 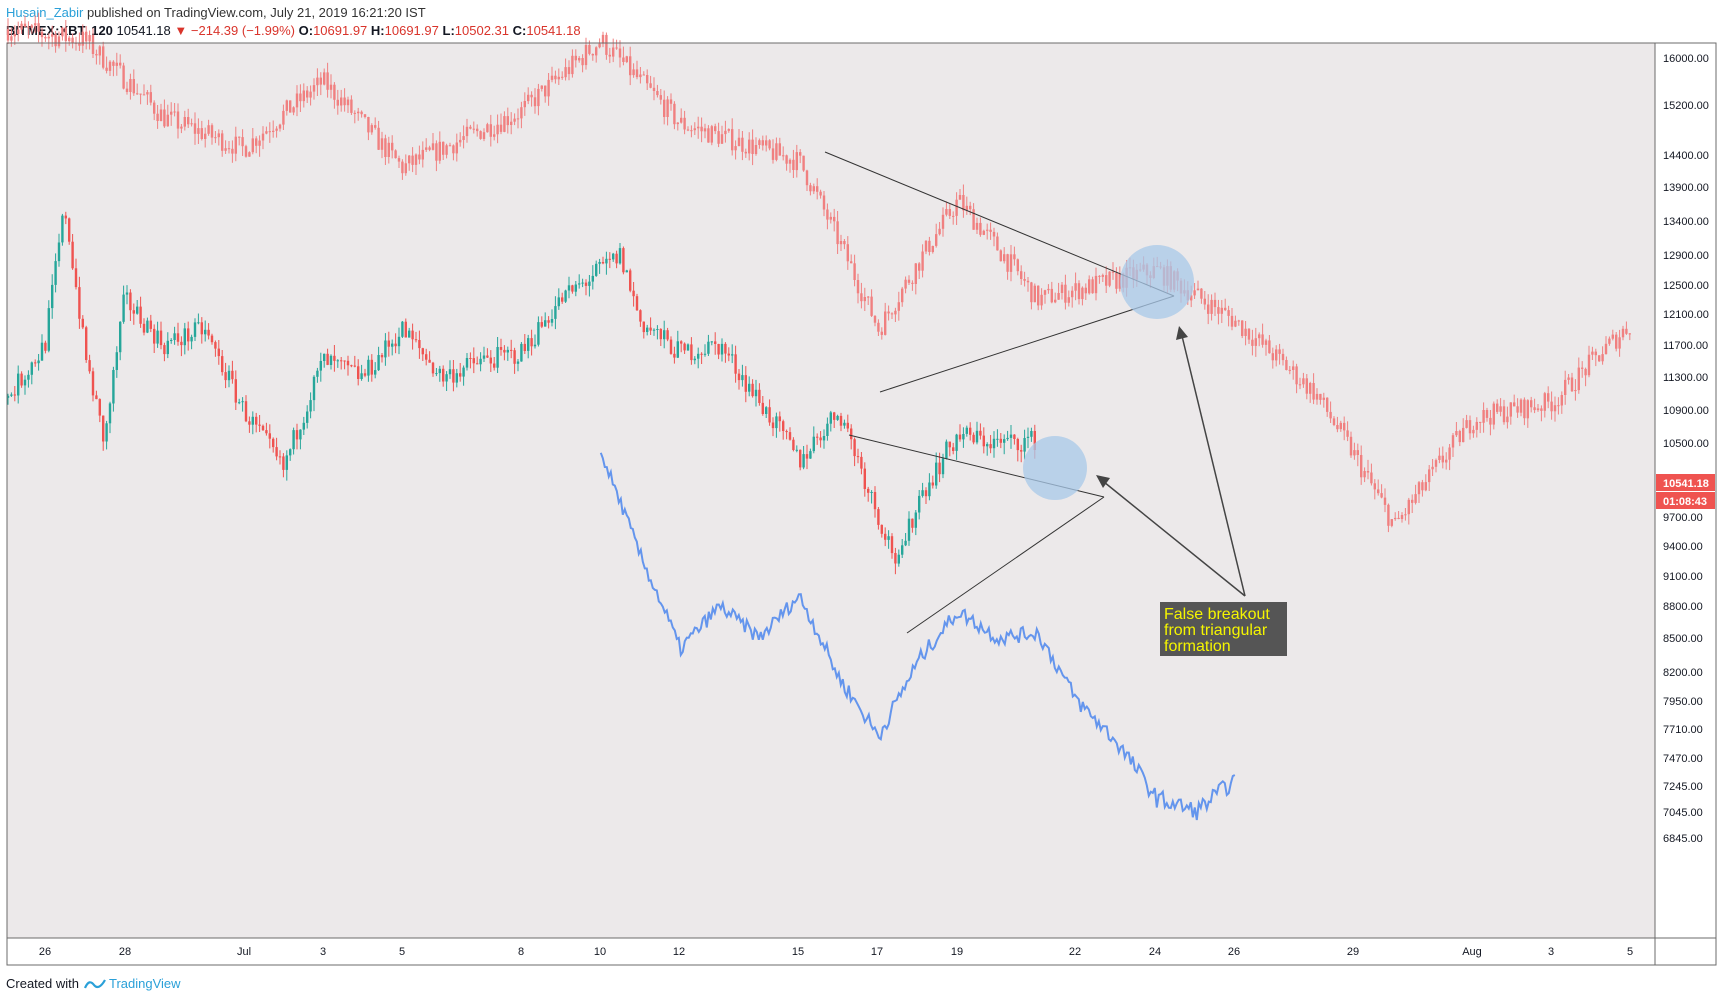 I want to click on arrow-to-upper, so click(x=1213, y=466).